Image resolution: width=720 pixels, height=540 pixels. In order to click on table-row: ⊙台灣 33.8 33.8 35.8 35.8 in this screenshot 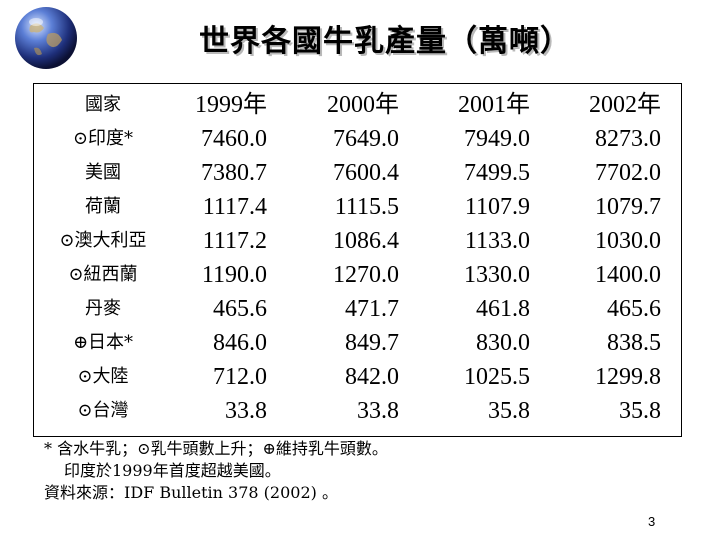, I will do `click(357, 411)`.